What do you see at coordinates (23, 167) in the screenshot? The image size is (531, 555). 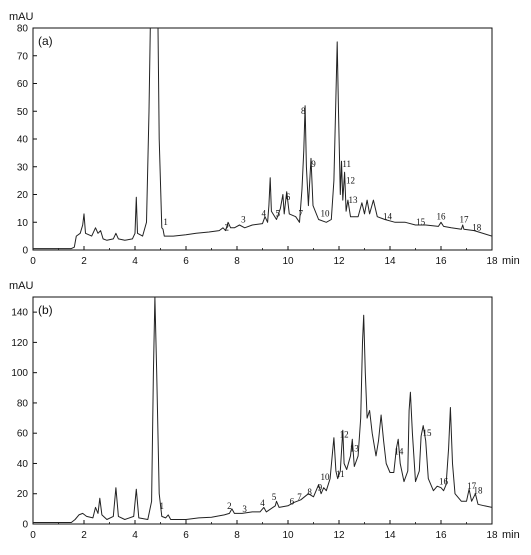 I see `y-tick-label: 30` at bounding box center [23, 167].